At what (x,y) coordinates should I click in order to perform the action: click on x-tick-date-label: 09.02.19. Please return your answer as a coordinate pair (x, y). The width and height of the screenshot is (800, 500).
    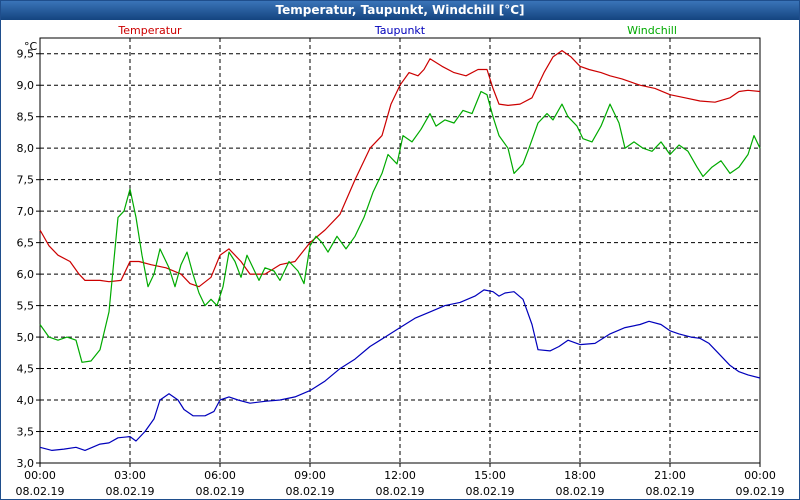
    Looking at the image, I should click on (760, 491).